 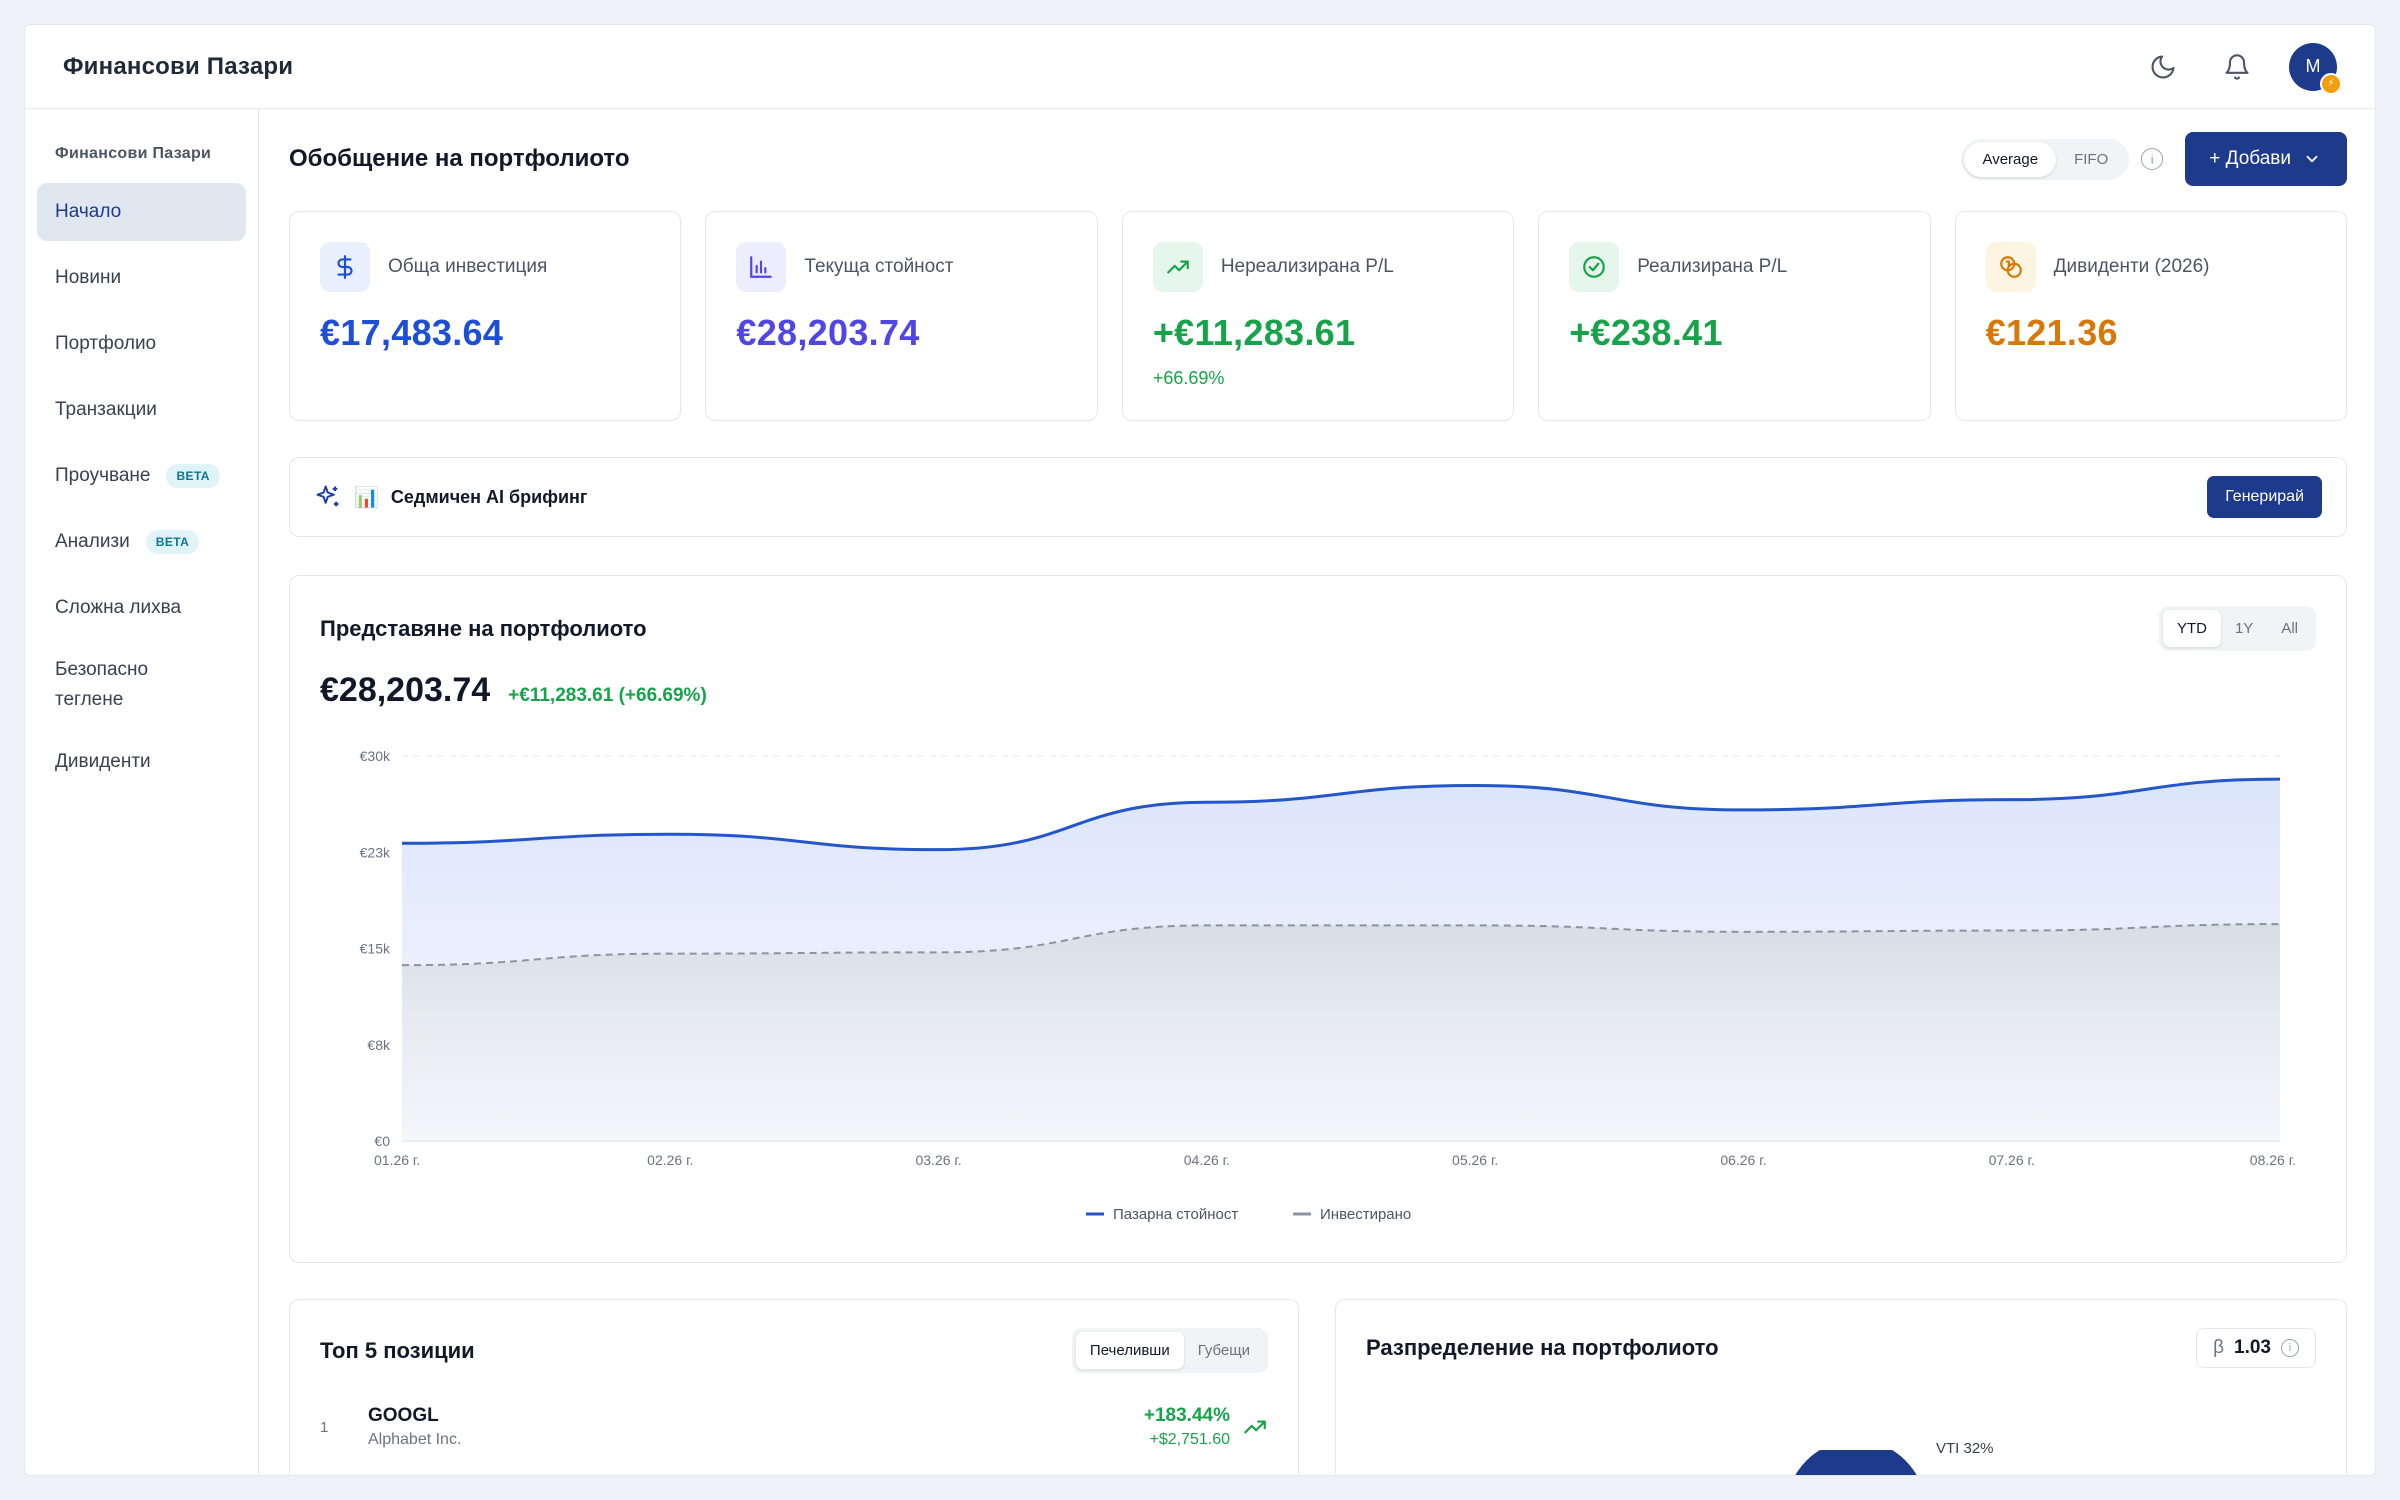 I want to click on stat-label: Дивиденти (2026), so click(x=2131, y=266).